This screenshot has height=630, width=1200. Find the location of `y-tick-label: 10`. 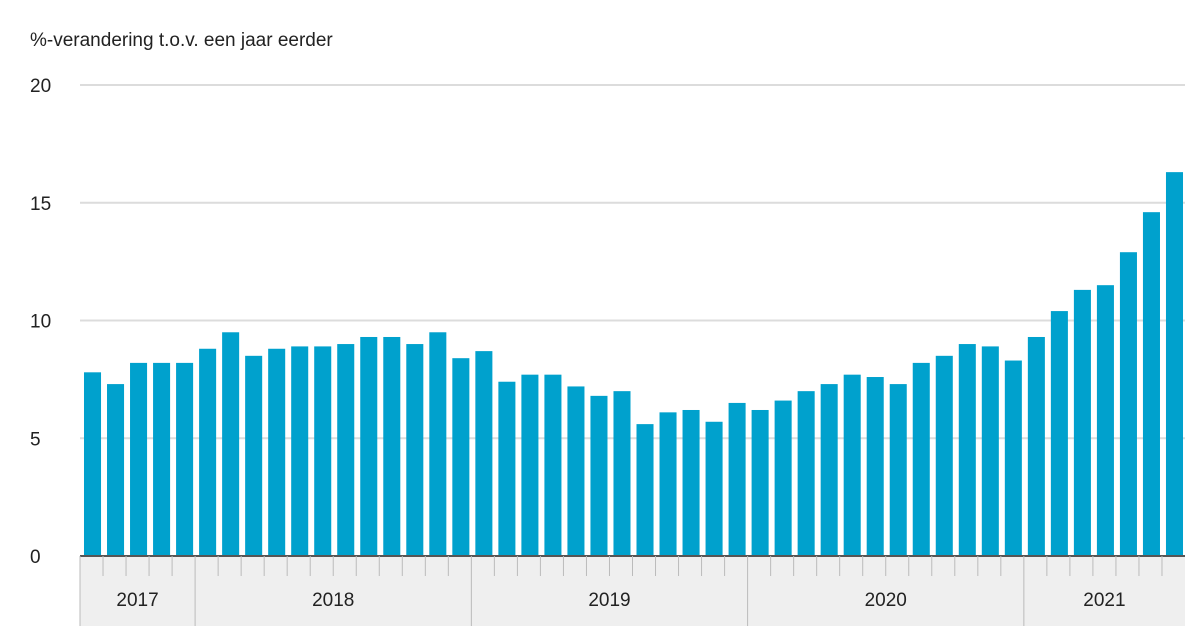

y-tick-label: 10 is located at coordinates (40, 322).